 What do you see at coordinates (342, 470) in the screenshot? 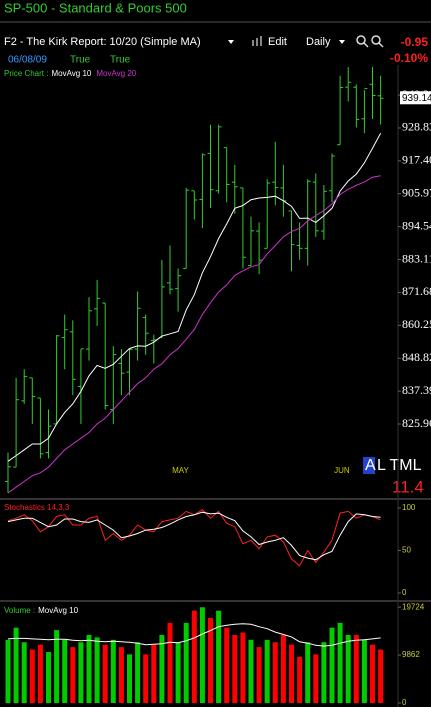
I see `x-tick-label: JUN` at bounding box center [342, 470].